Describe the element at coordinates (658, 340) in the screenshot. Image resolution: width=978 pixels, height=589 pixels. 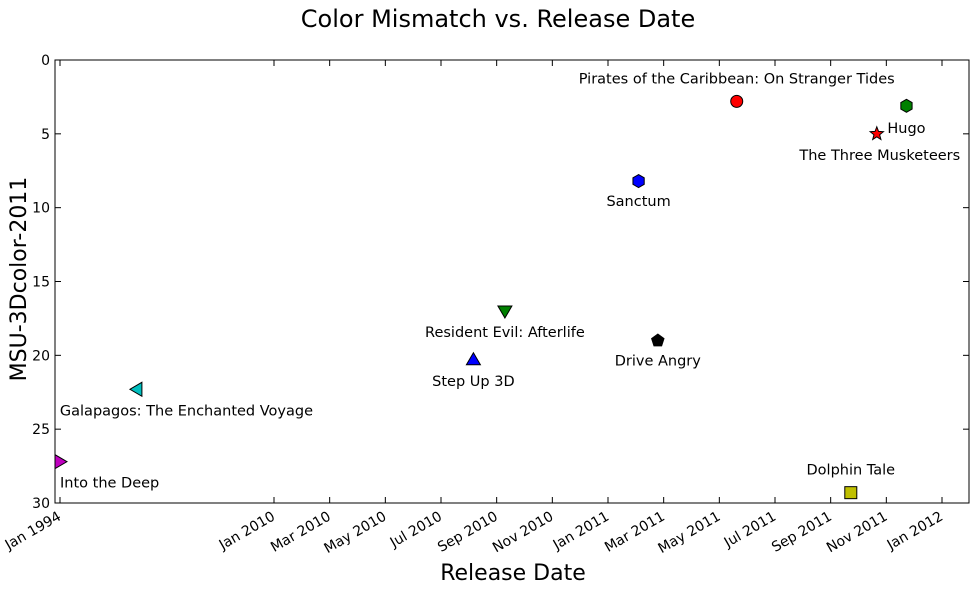
I see `marker-pentagon` at that location.